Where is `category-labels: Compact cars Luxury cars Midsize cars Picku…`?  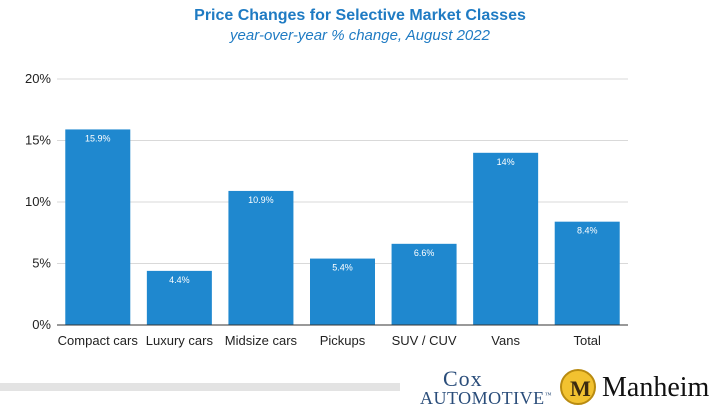
category-labels: Compact cars Luxury cars Midsize cars Picku… is located at coordinates (329, 340).